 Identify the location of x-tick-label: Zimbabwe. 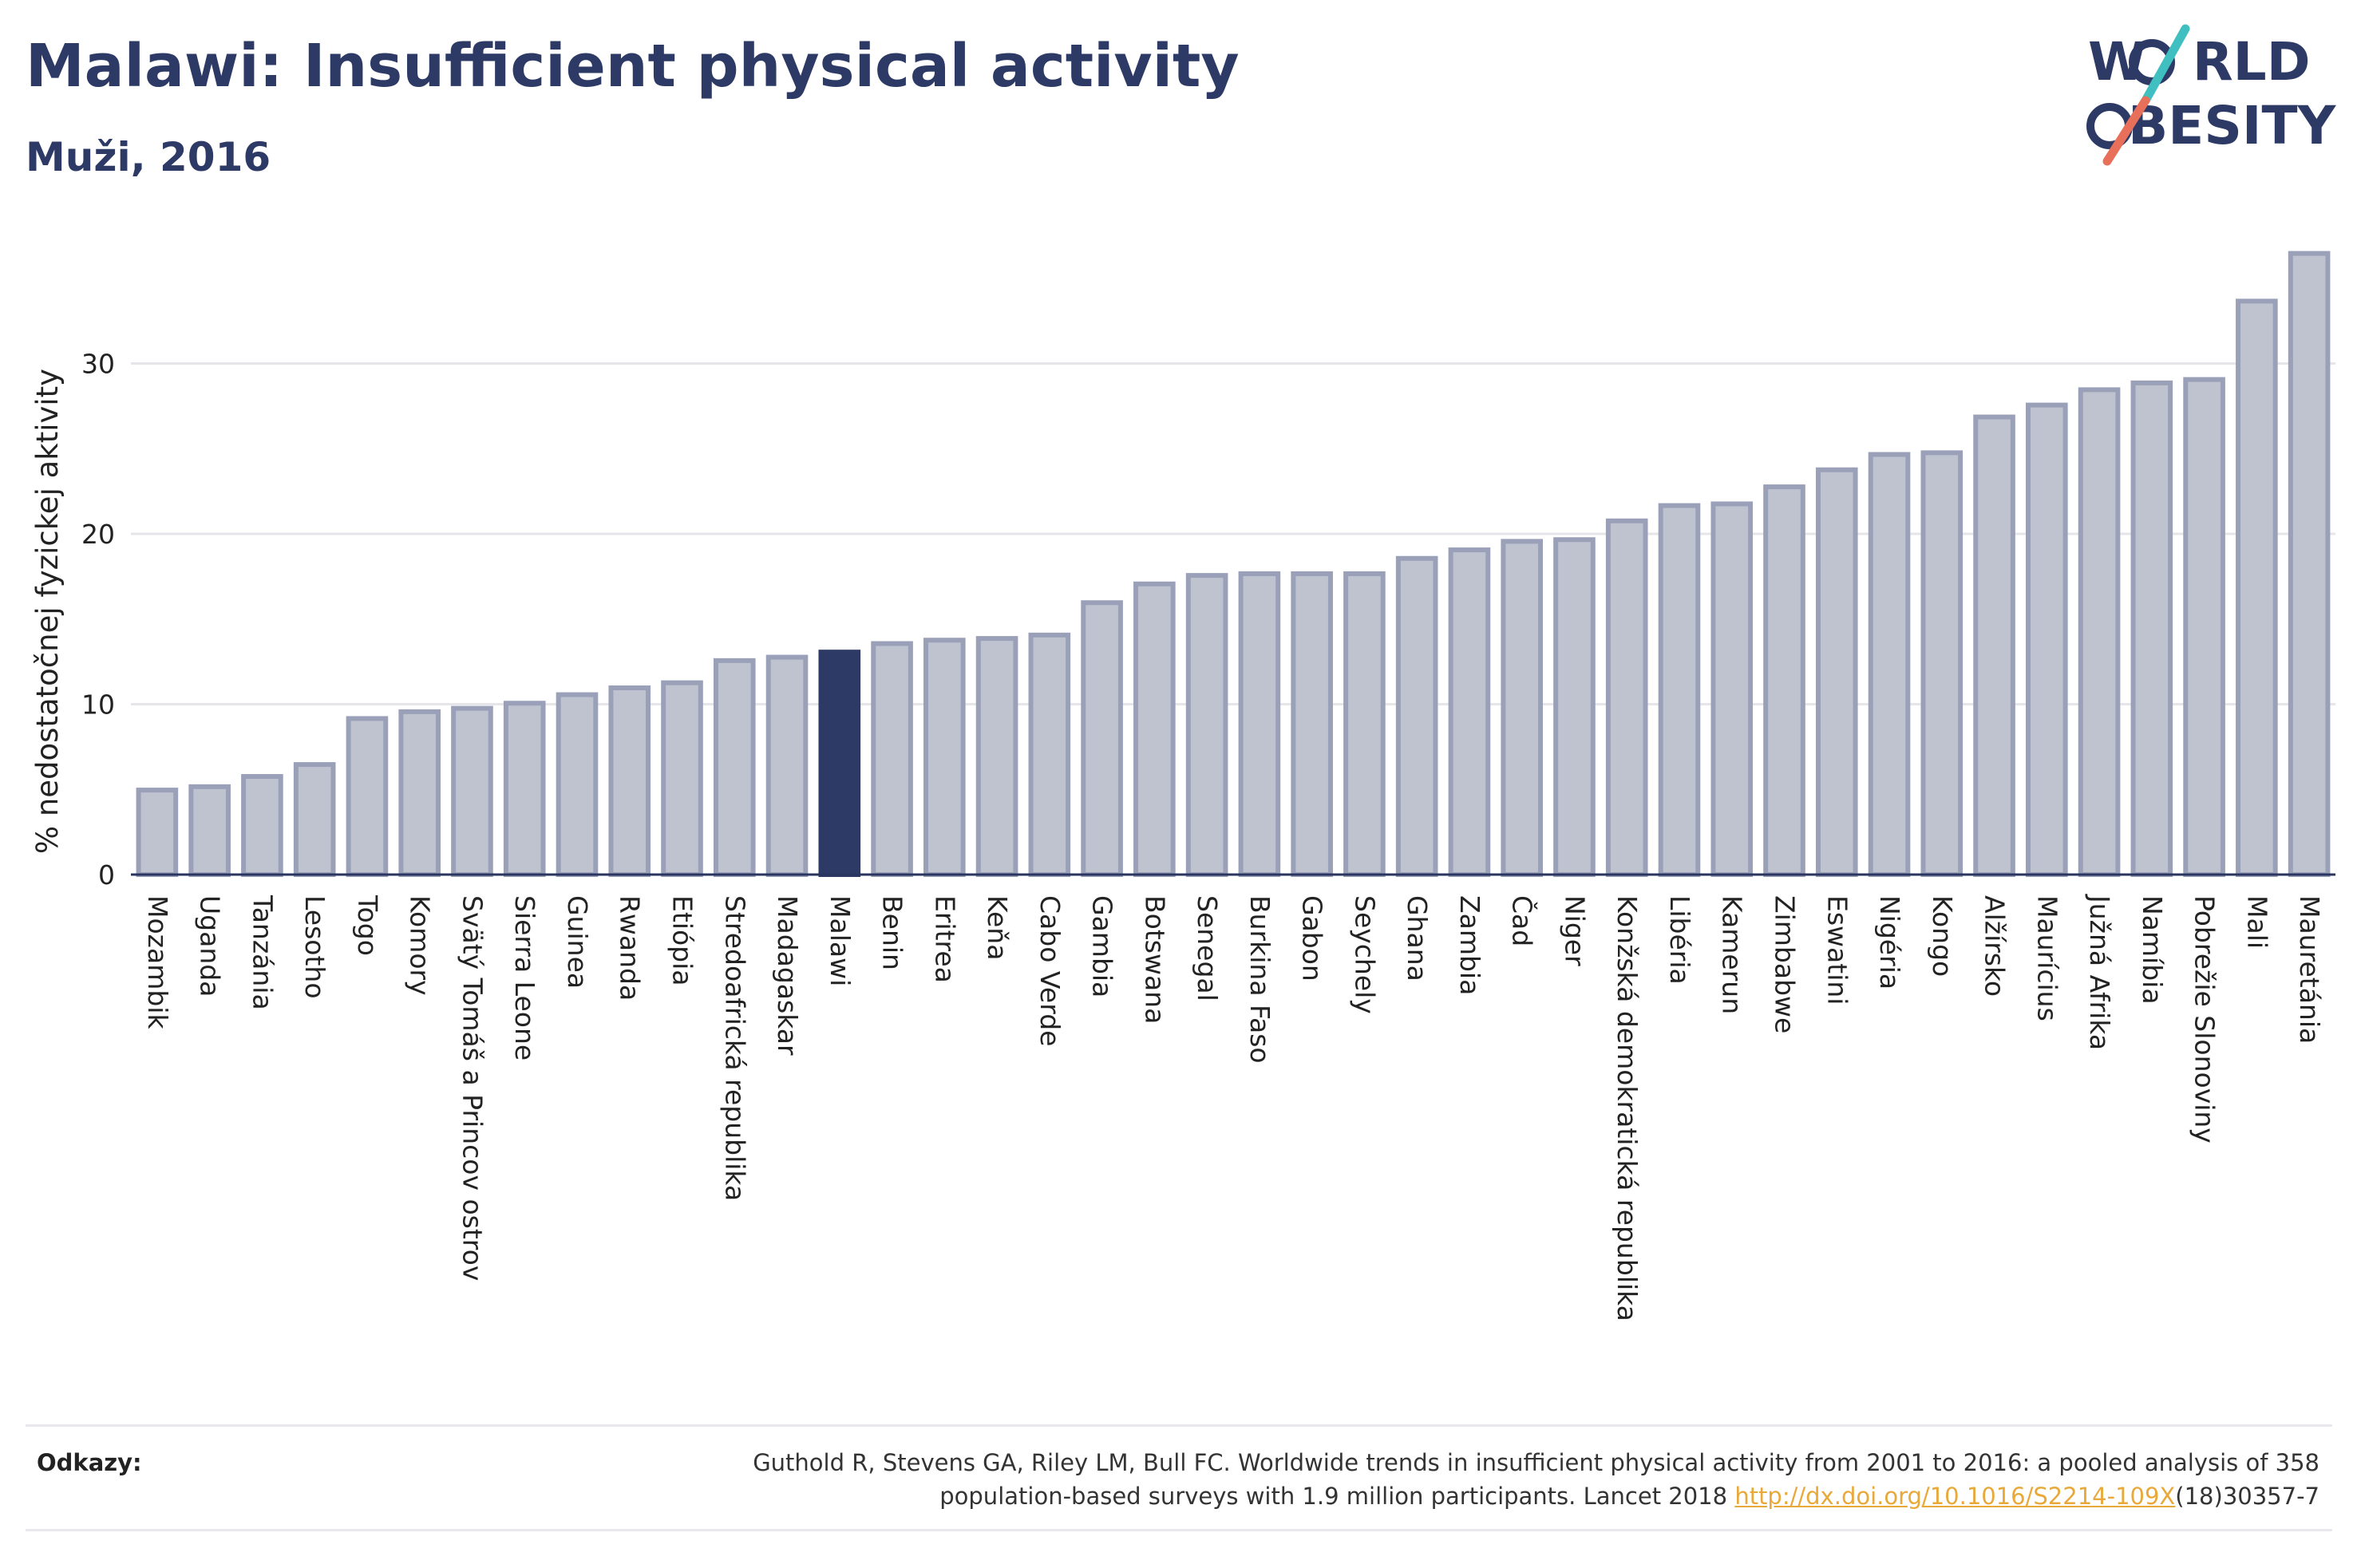
(1785, 964).